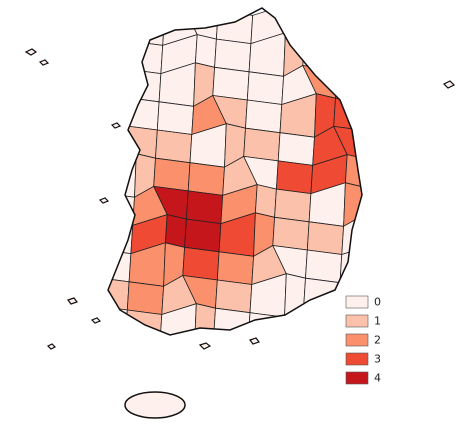 Image resolution: width=460 pixels, height=437 pixels. I want to click on legend: 0 1 2 3 4, so click(363, 340).